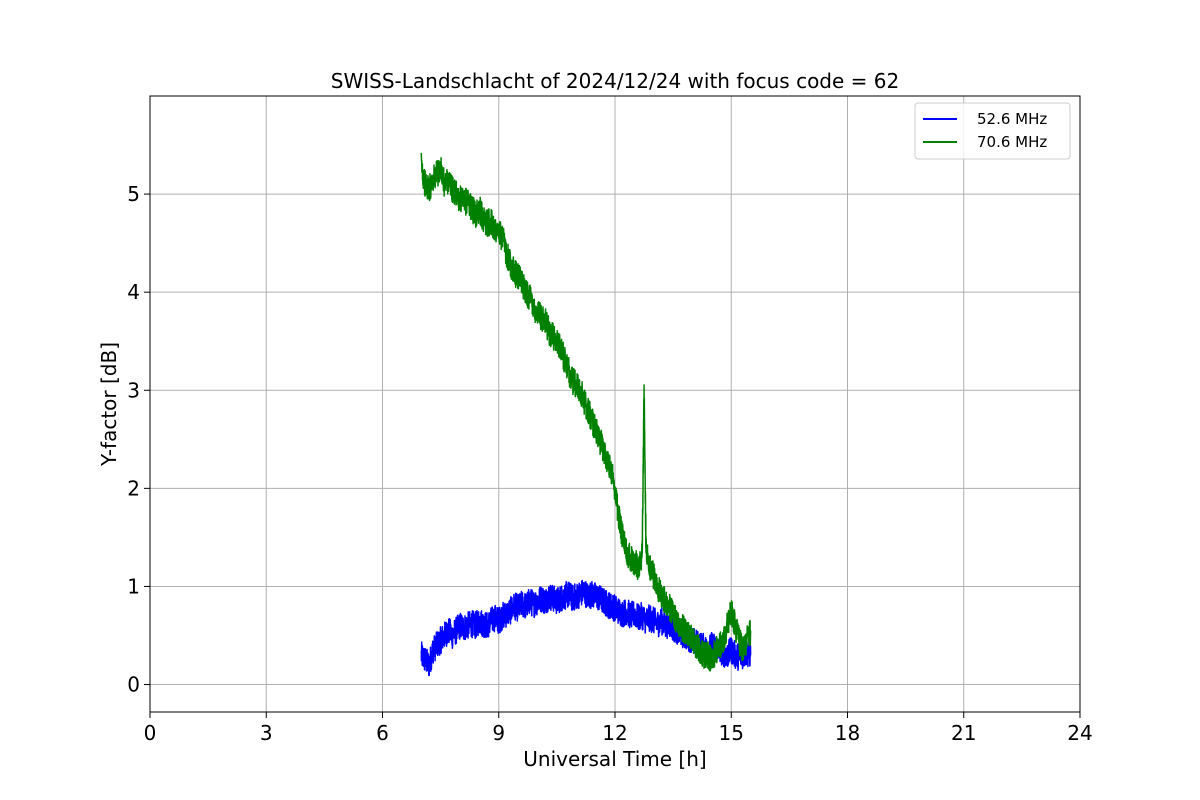  Describe the element at coordinates (731, 733) in the screenshot. I see `x-tick-label: 15` at that location.